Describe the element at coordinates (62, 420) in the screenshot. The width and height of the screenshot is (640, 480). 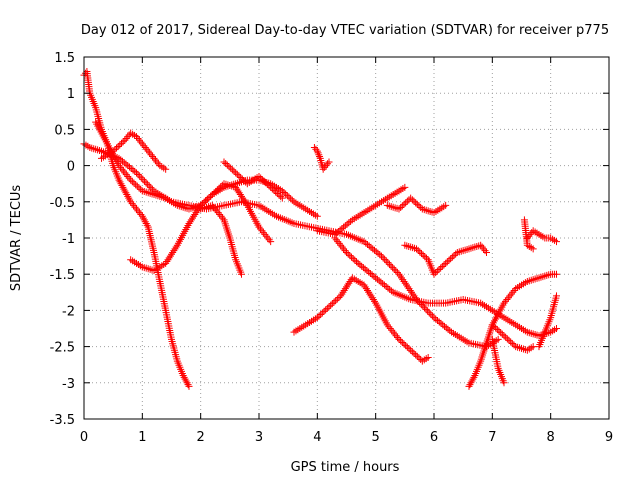
I see `y-tick-label: -3.5` at that location.